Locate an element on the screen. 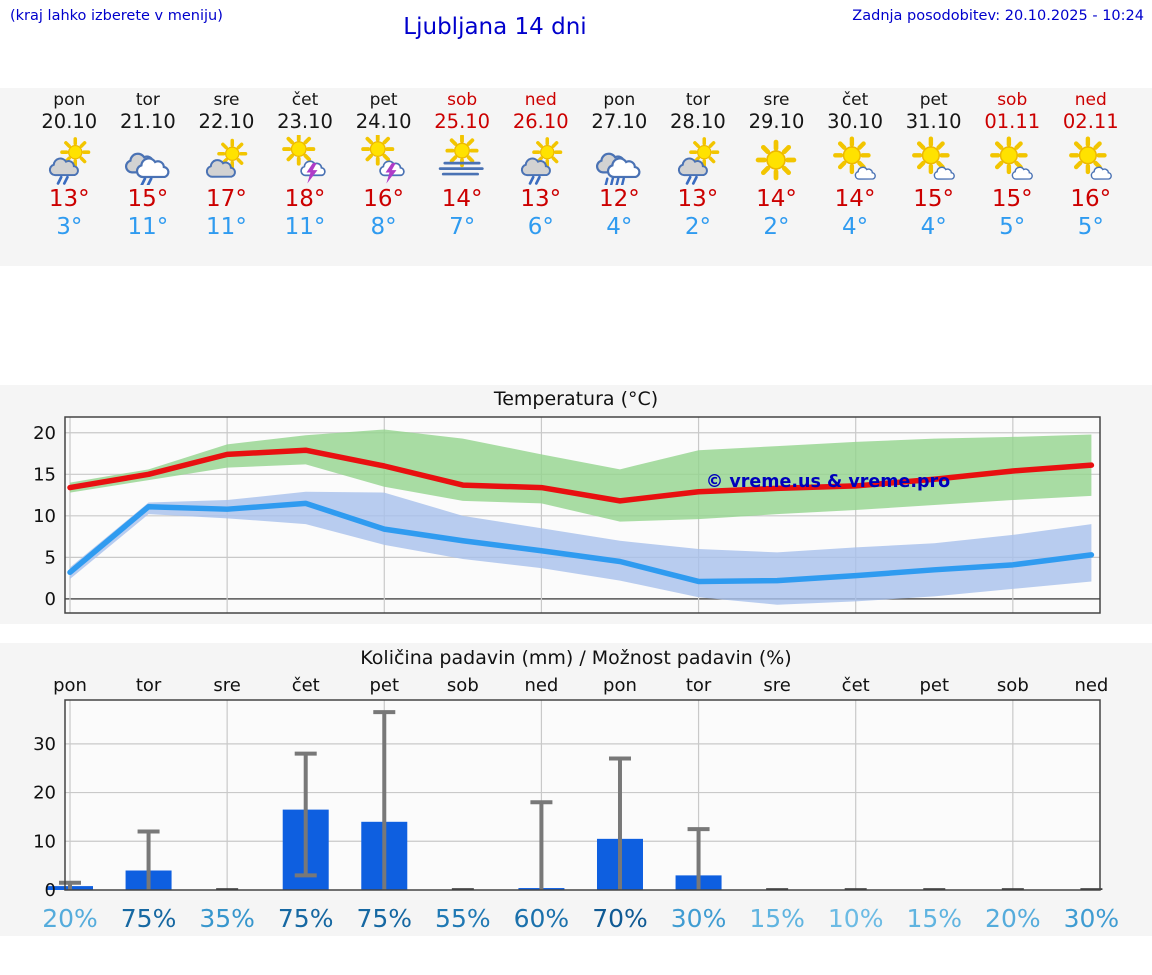  day-low-temp: 6° is located at coordinates (540, 226).